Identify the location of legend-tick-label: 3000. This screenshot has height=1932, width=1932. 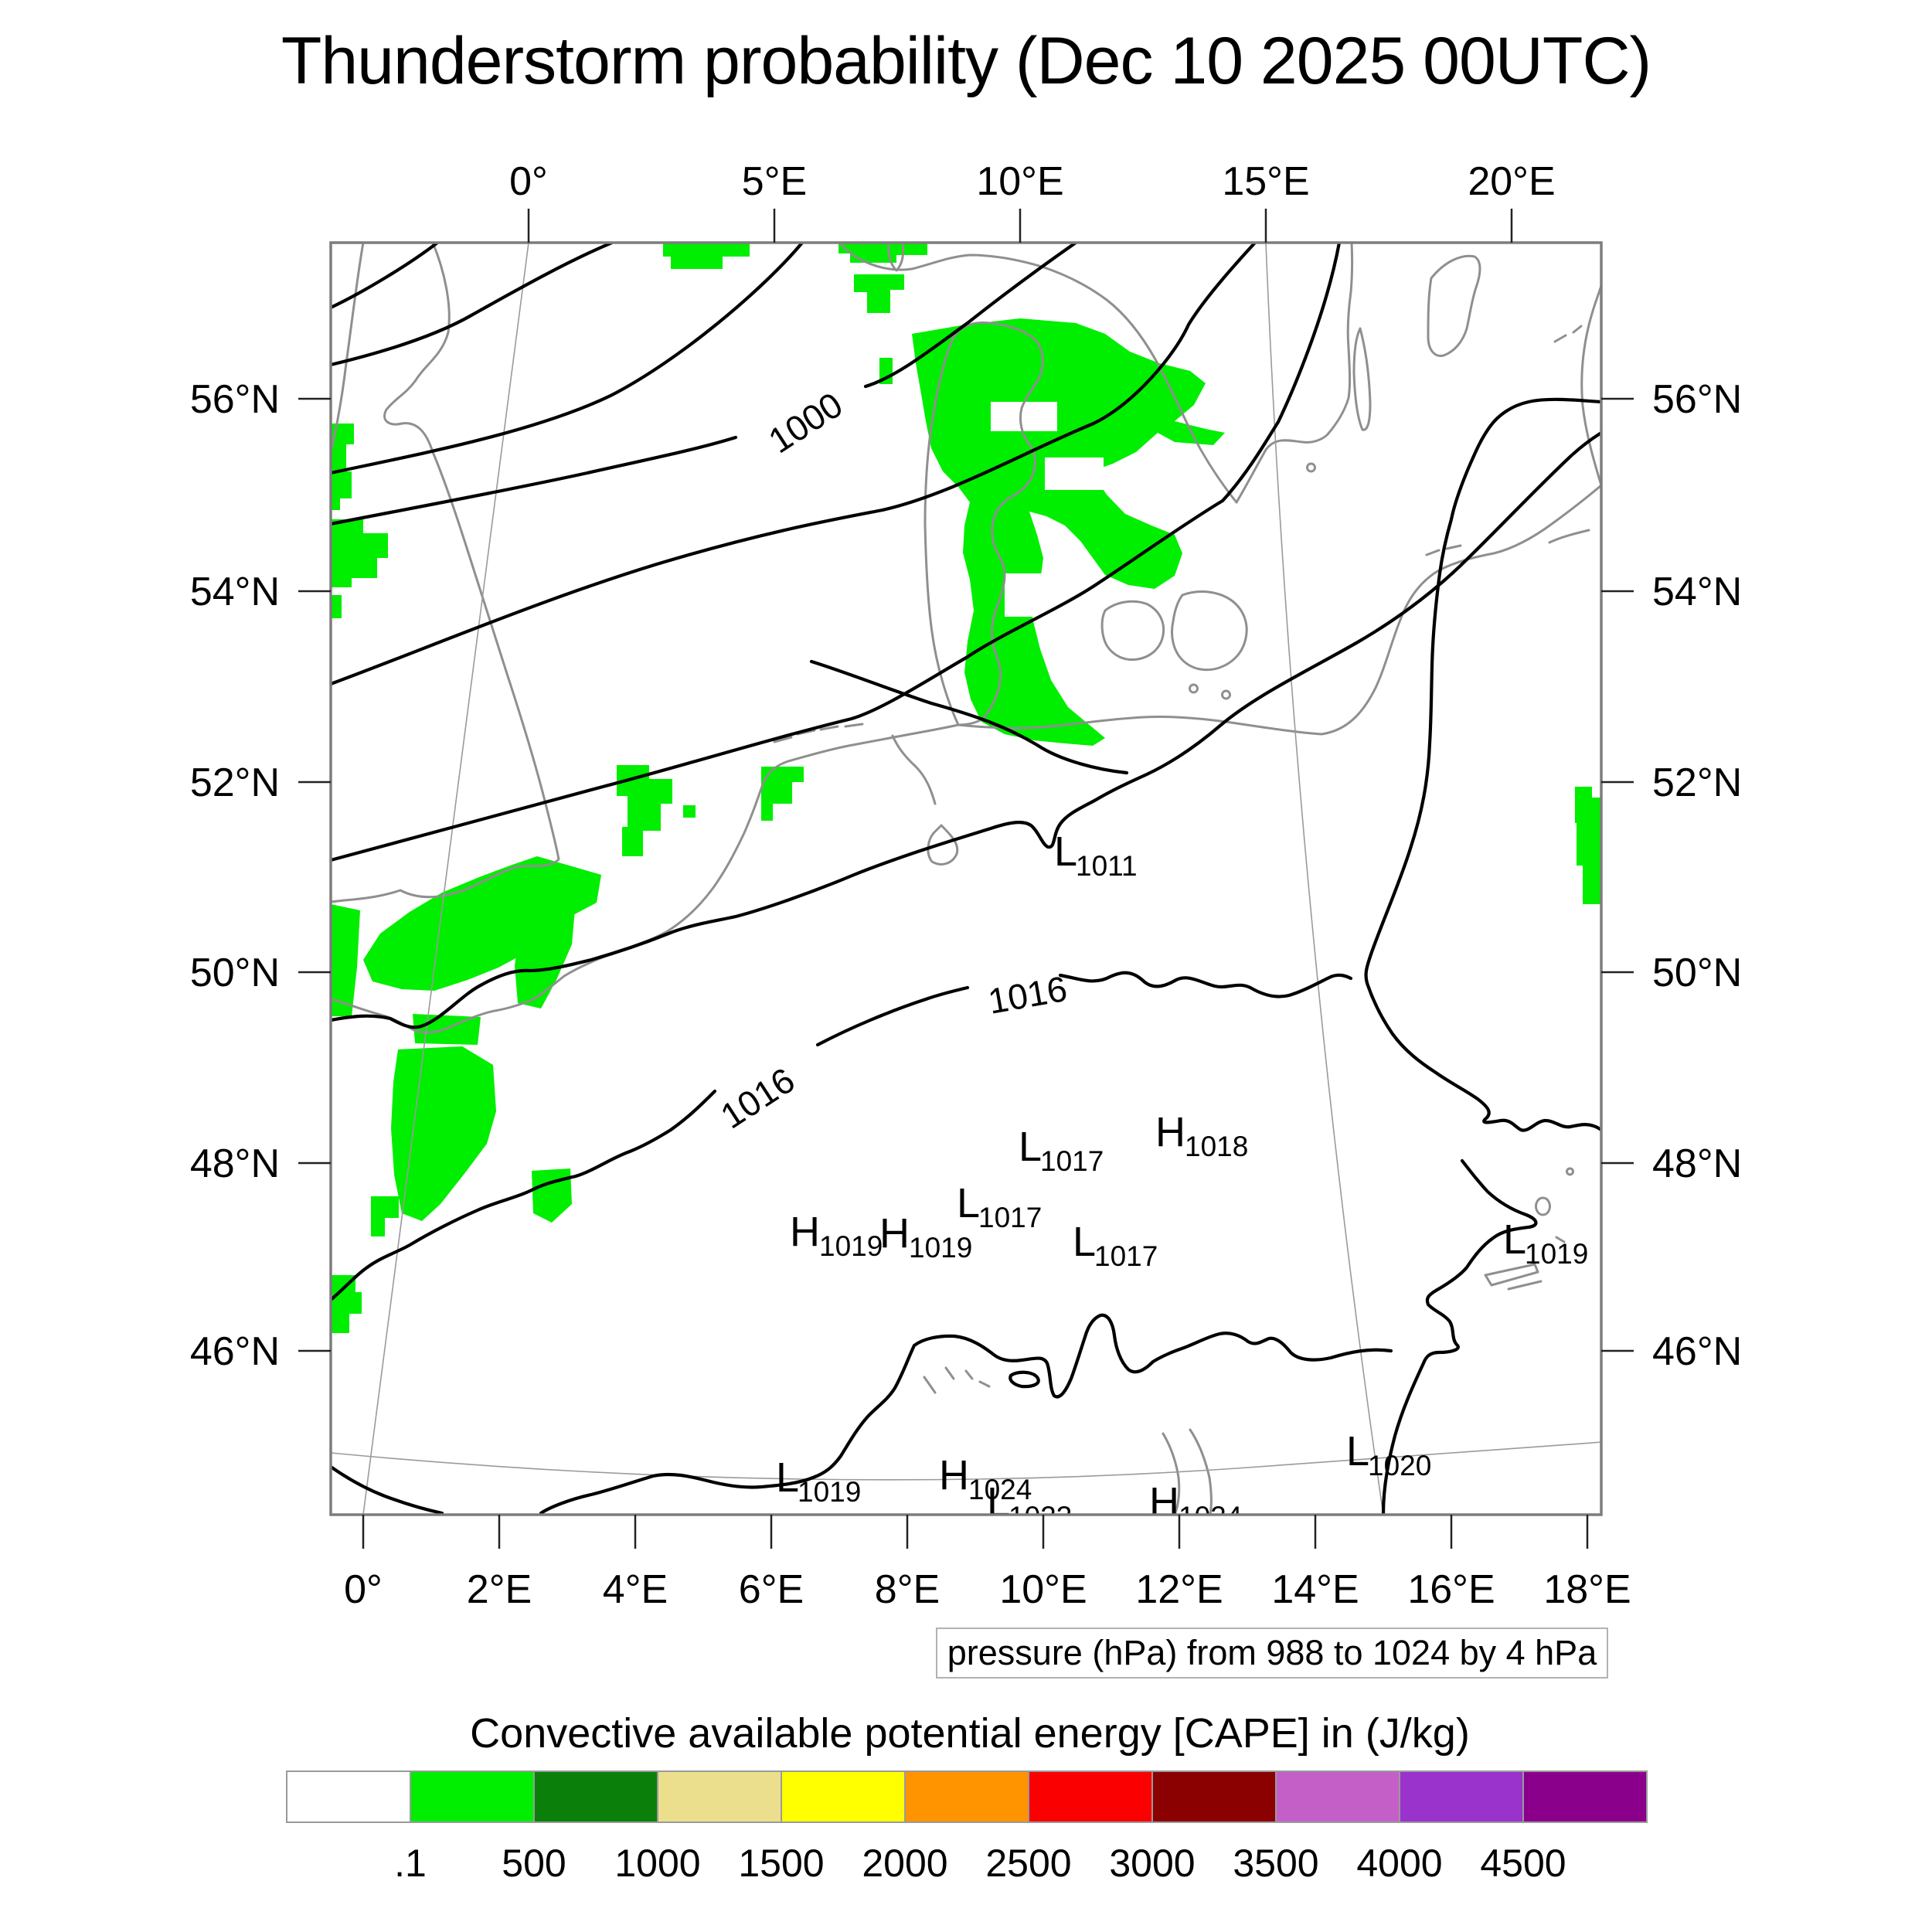
(1152, 1864).